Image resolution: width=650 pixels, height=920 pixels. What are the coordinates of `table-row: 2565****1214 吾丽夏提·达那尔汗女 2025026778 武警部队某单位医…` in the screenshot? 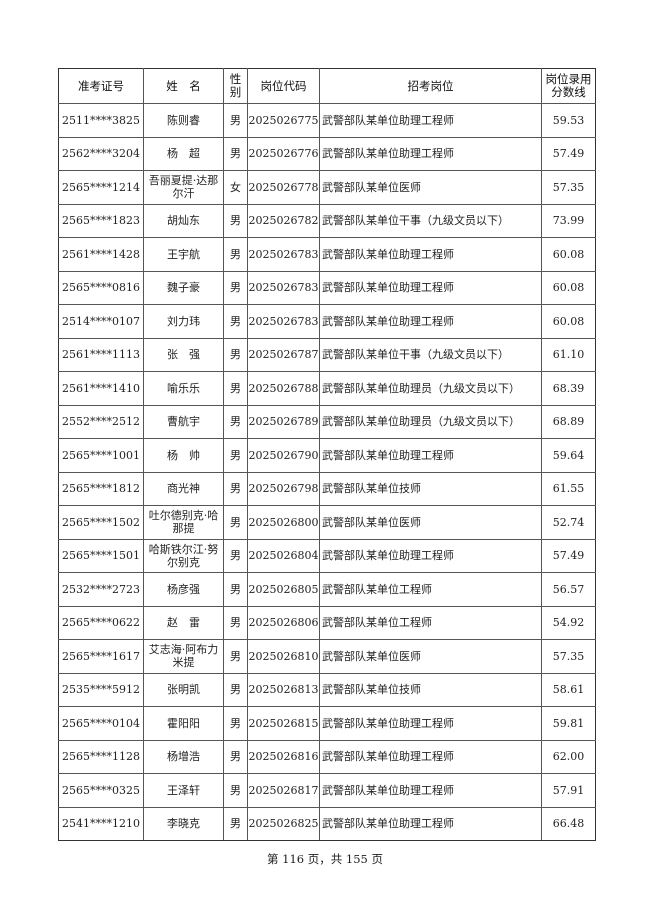 It's located at (327, 187).